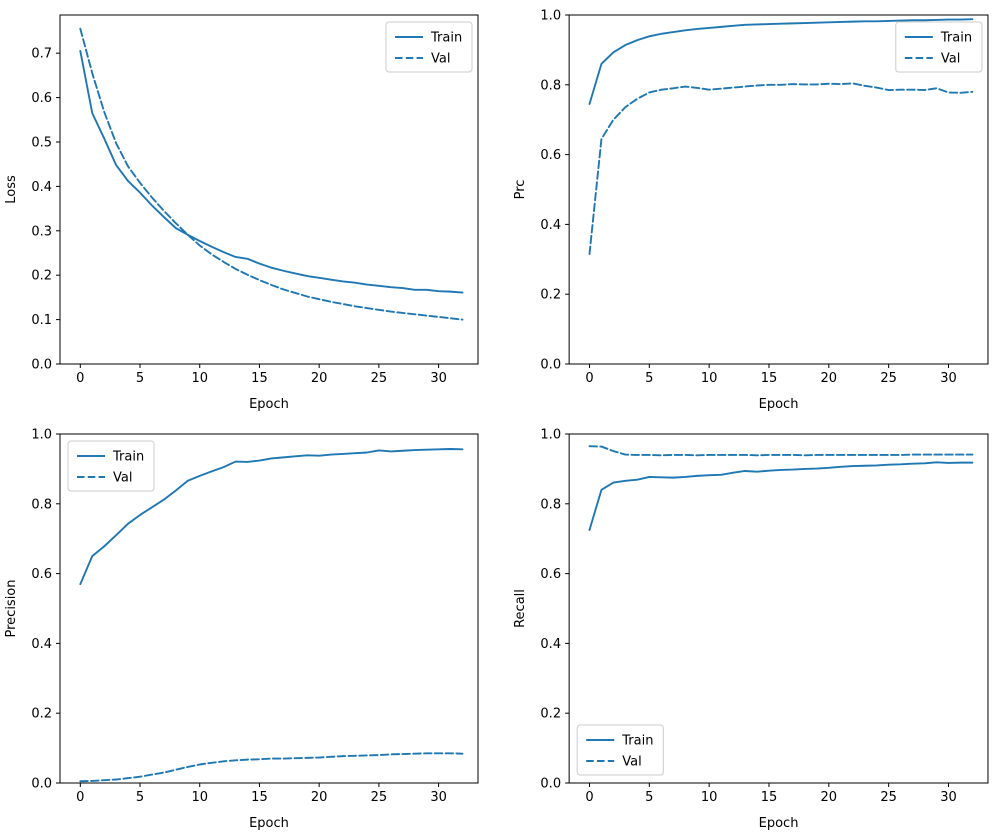 Image resolution: width=1001 pixels, height=838 pixels. What do you see at coordinates (781, 451) in the screenshot?
I see `recall-val-line` at bounding box center [781, 451].